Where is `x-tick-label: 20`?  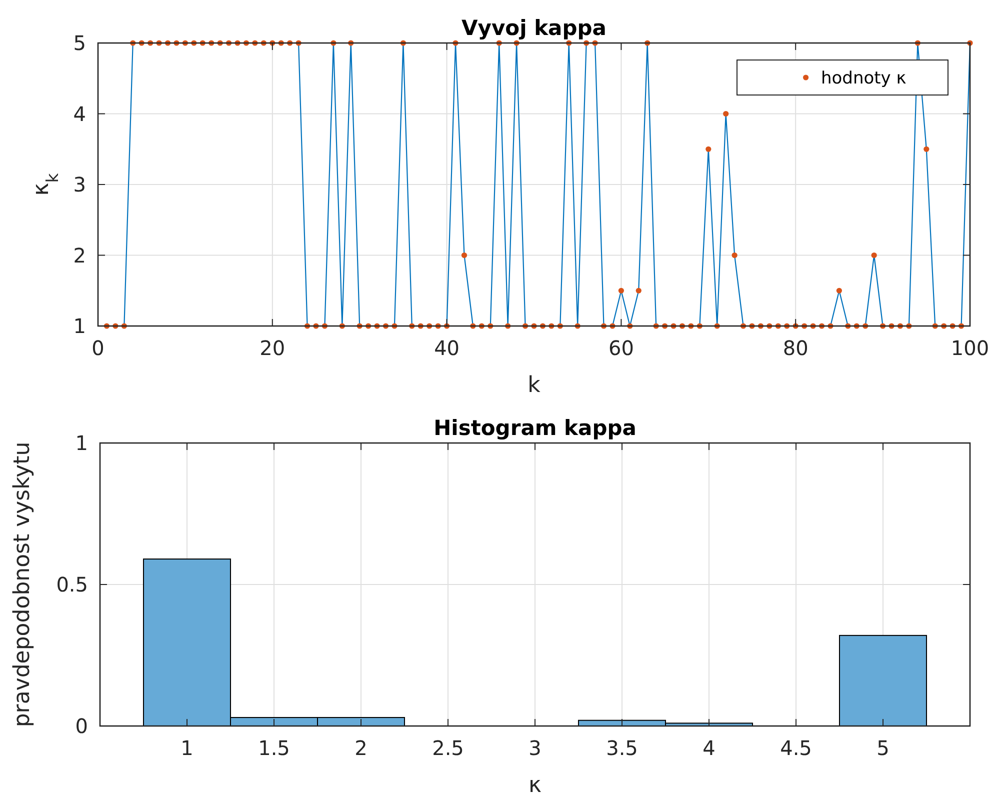
x-tick-label: 20 is located at coordinates (273, 348).